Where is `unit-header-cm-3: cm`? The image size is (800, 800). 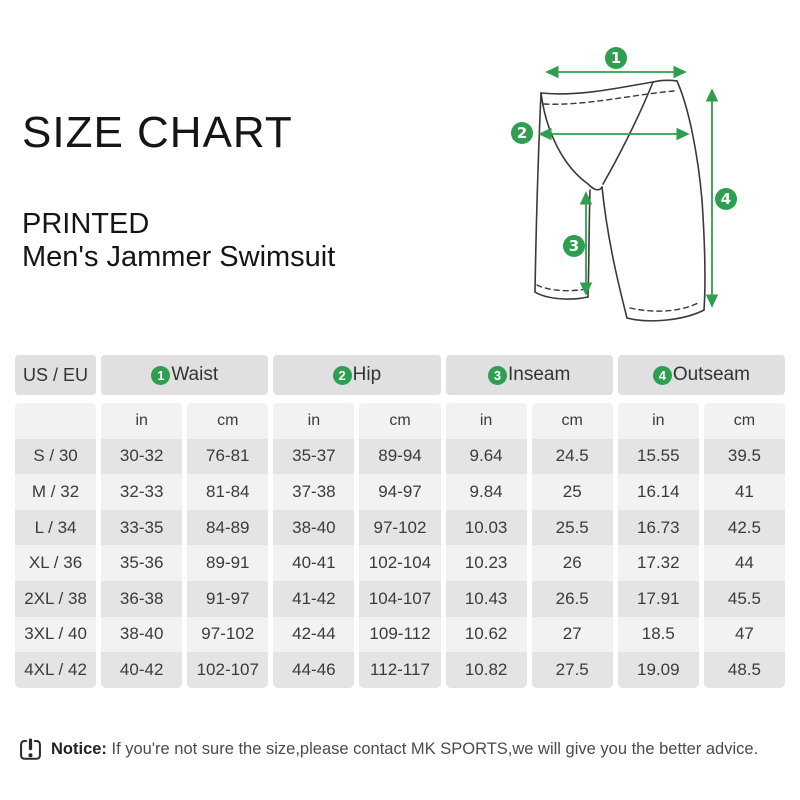
unit-header-cm-3: cm is located at coordinates (400, 421).